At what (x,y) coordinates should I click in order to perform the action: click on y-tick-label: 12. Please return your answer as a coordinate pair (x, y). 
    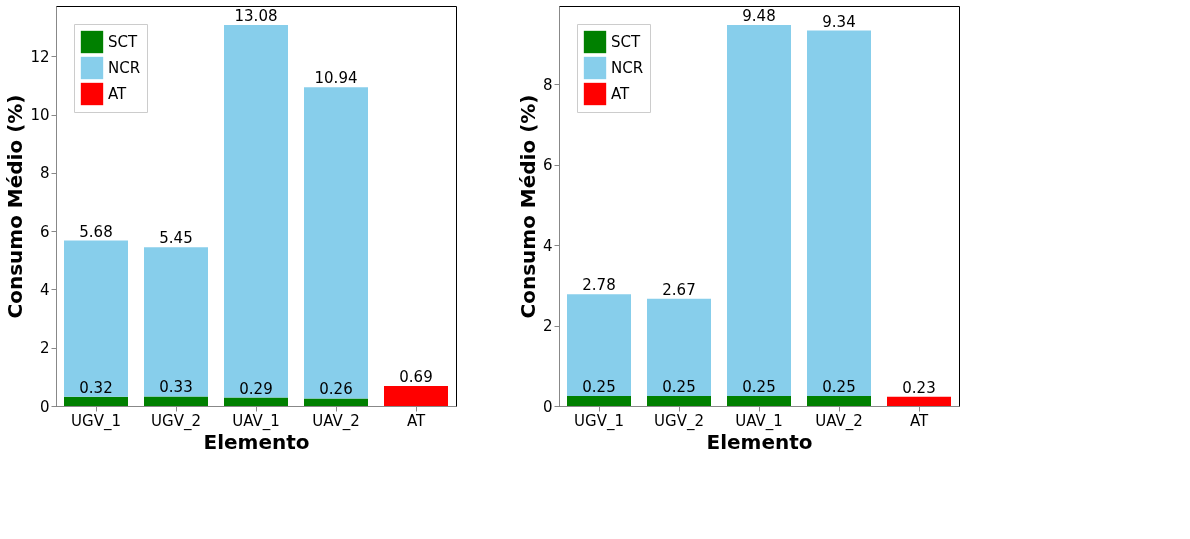
    Looking at the image, I should click on (40, 56).